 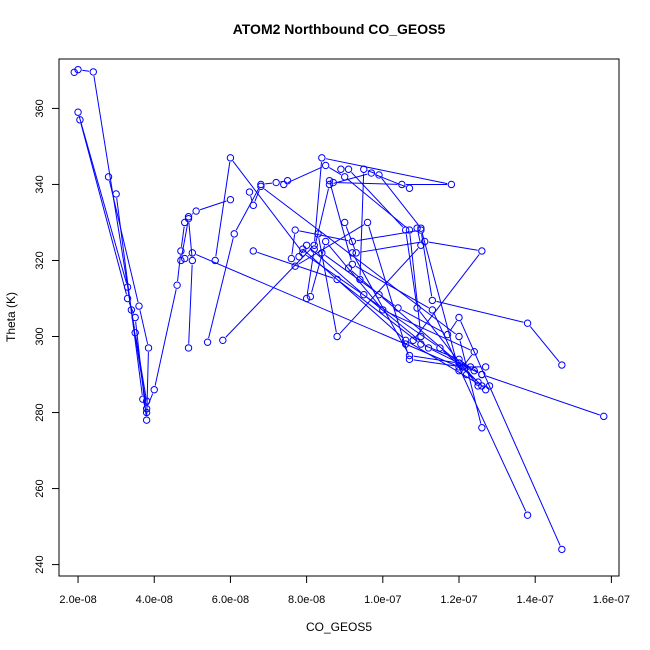 I want to click on y-axis: 240 260 280 300 320 340 360, so click(x=47, y=336).